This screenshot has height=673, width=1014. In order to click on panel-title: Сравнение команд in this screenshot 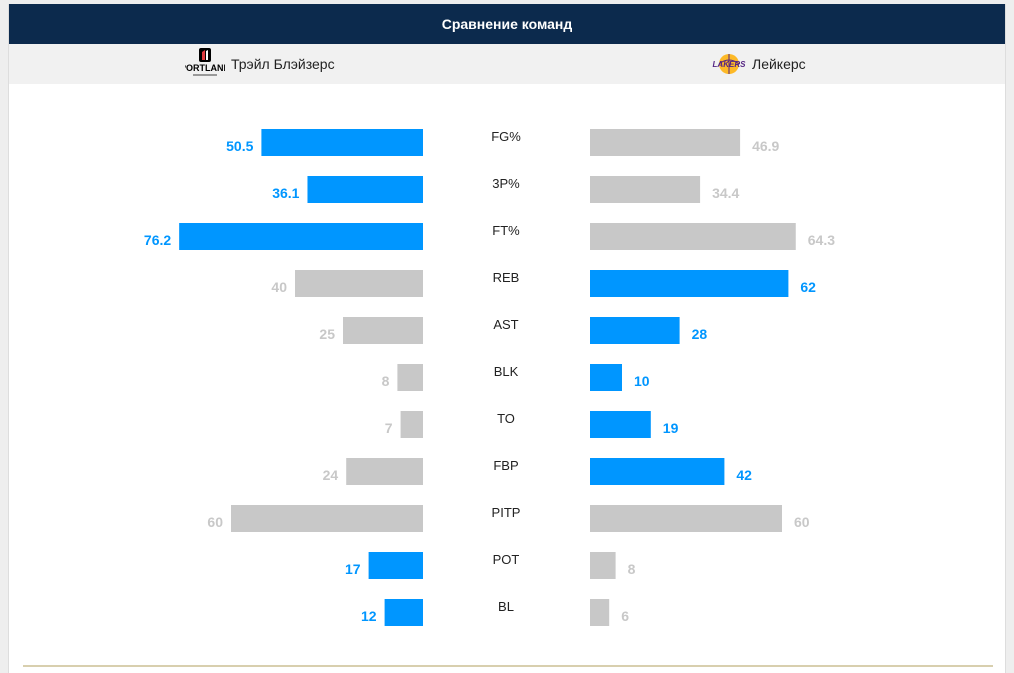, I will do `click(507, 24)`.